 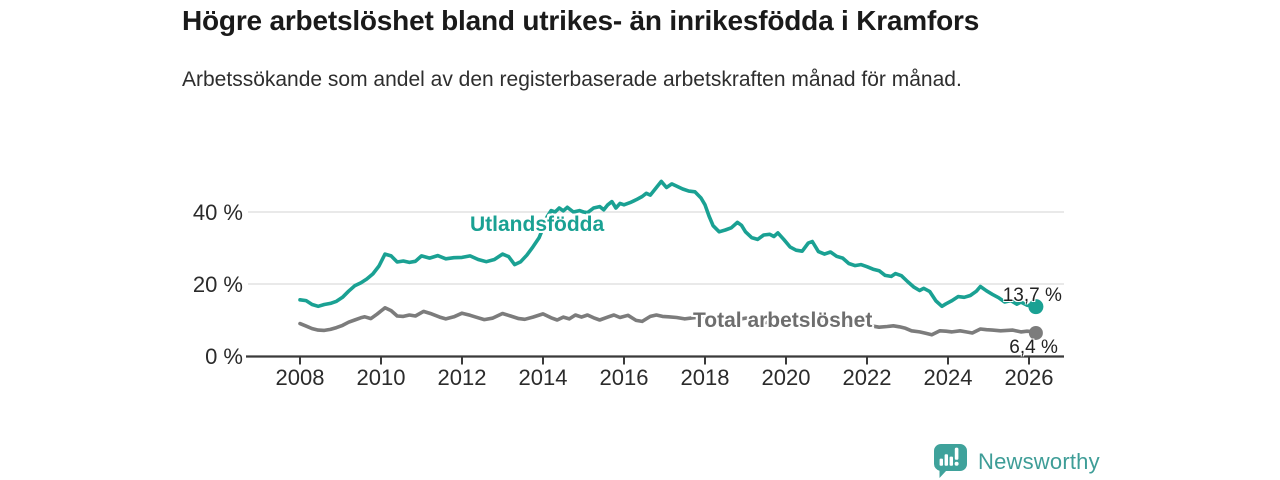 I want to click on x-tick-label: 2020, so click(x=786, y=377).